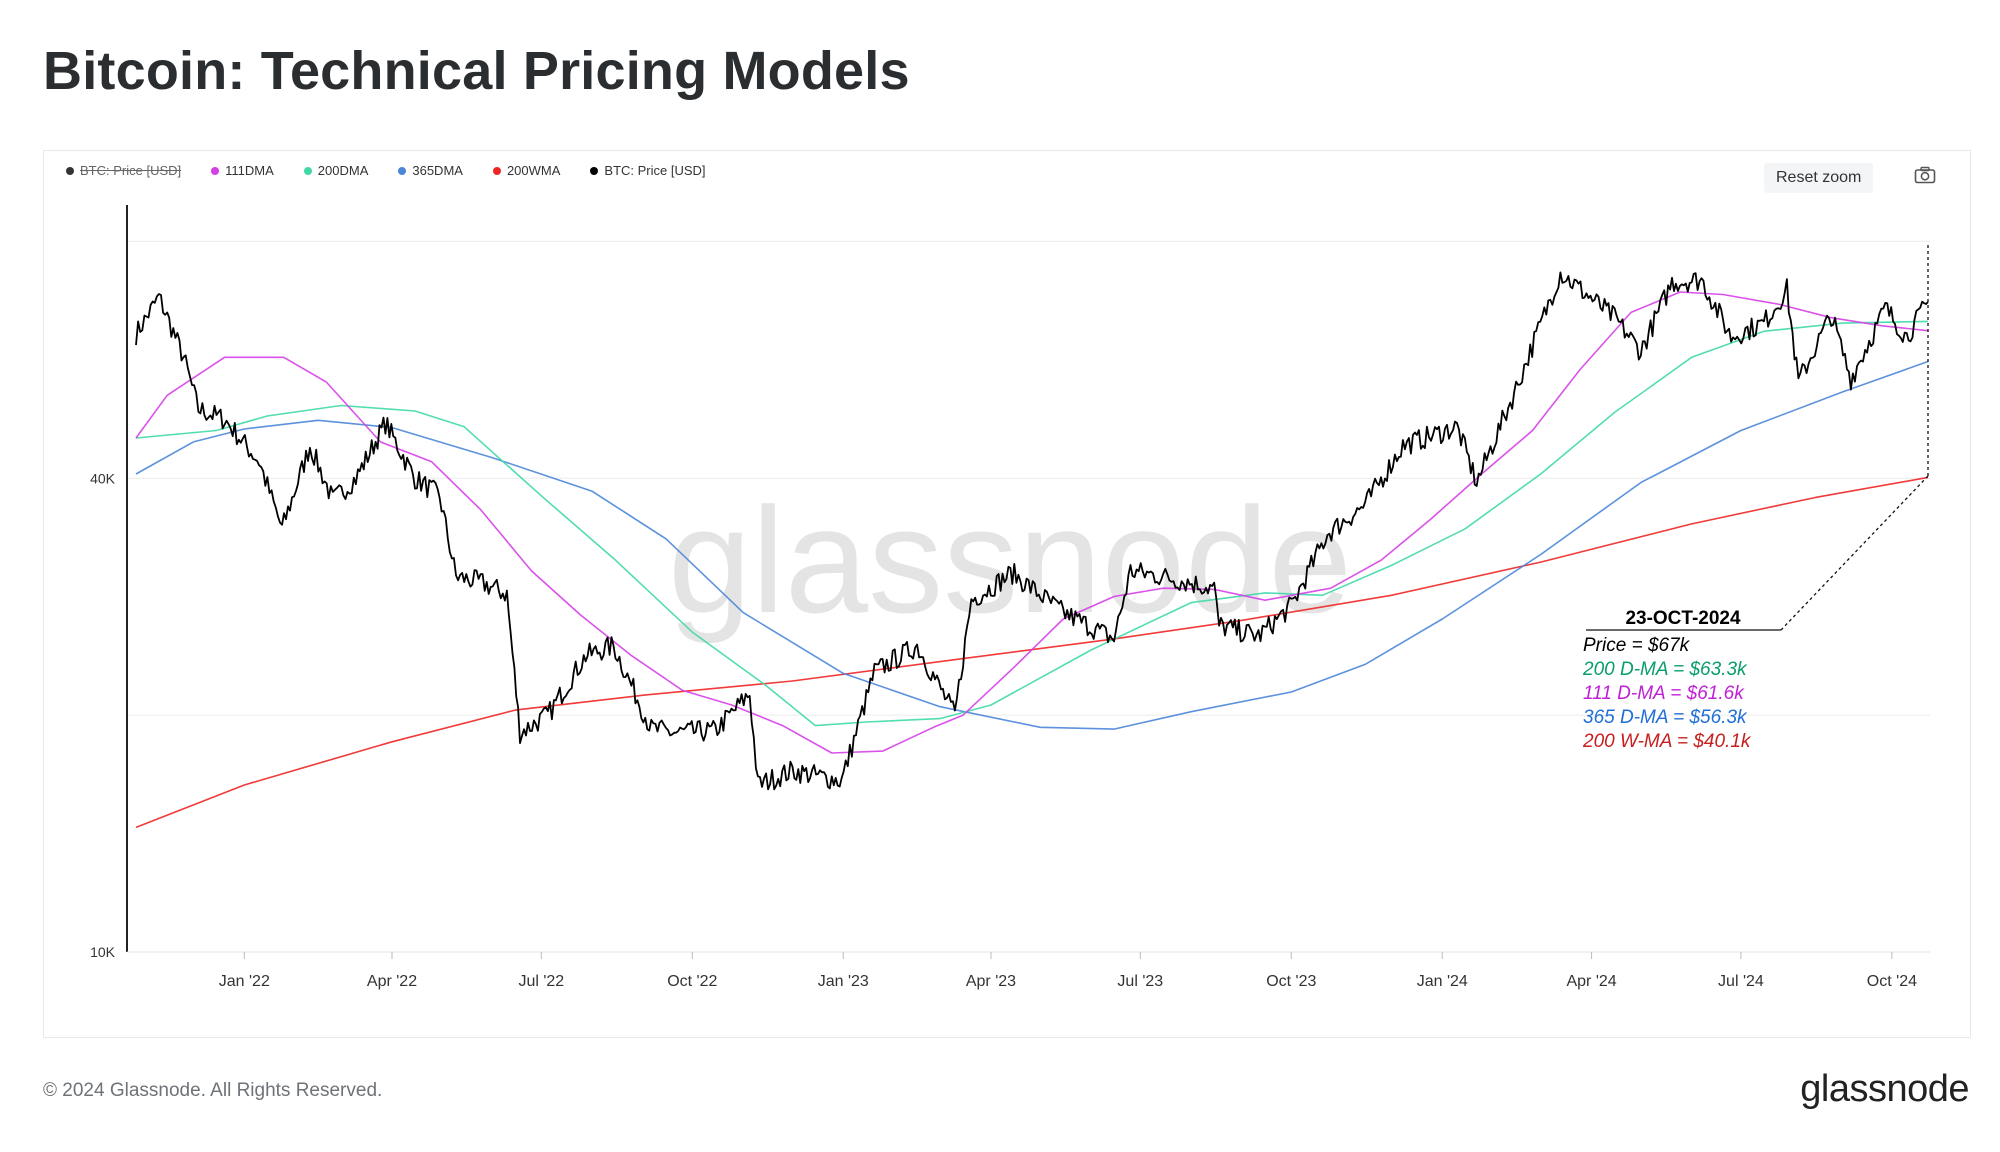 The width and height of the screenshot is (2000, 1152). I want to click on x-tick-label: Jan '22, so click(244, 981).